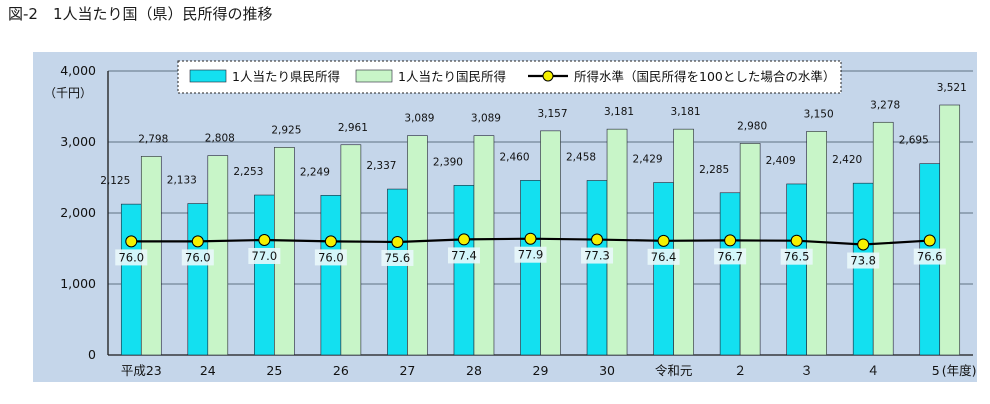 This screenshot has width=990, height=404. Describe the element at coordinates (374, 76) in the screenshot. I see `legend-swatch-national` at that location.